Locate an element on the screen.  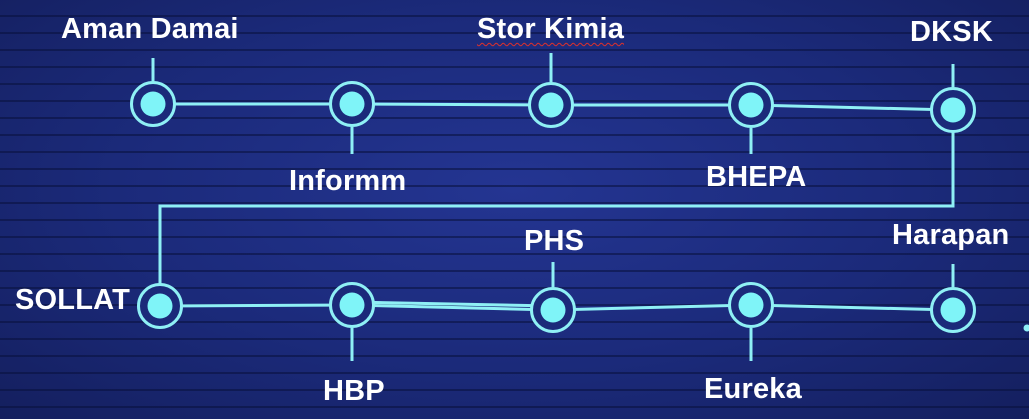
station-dot-bhepa is located at coordinates (751, 105).